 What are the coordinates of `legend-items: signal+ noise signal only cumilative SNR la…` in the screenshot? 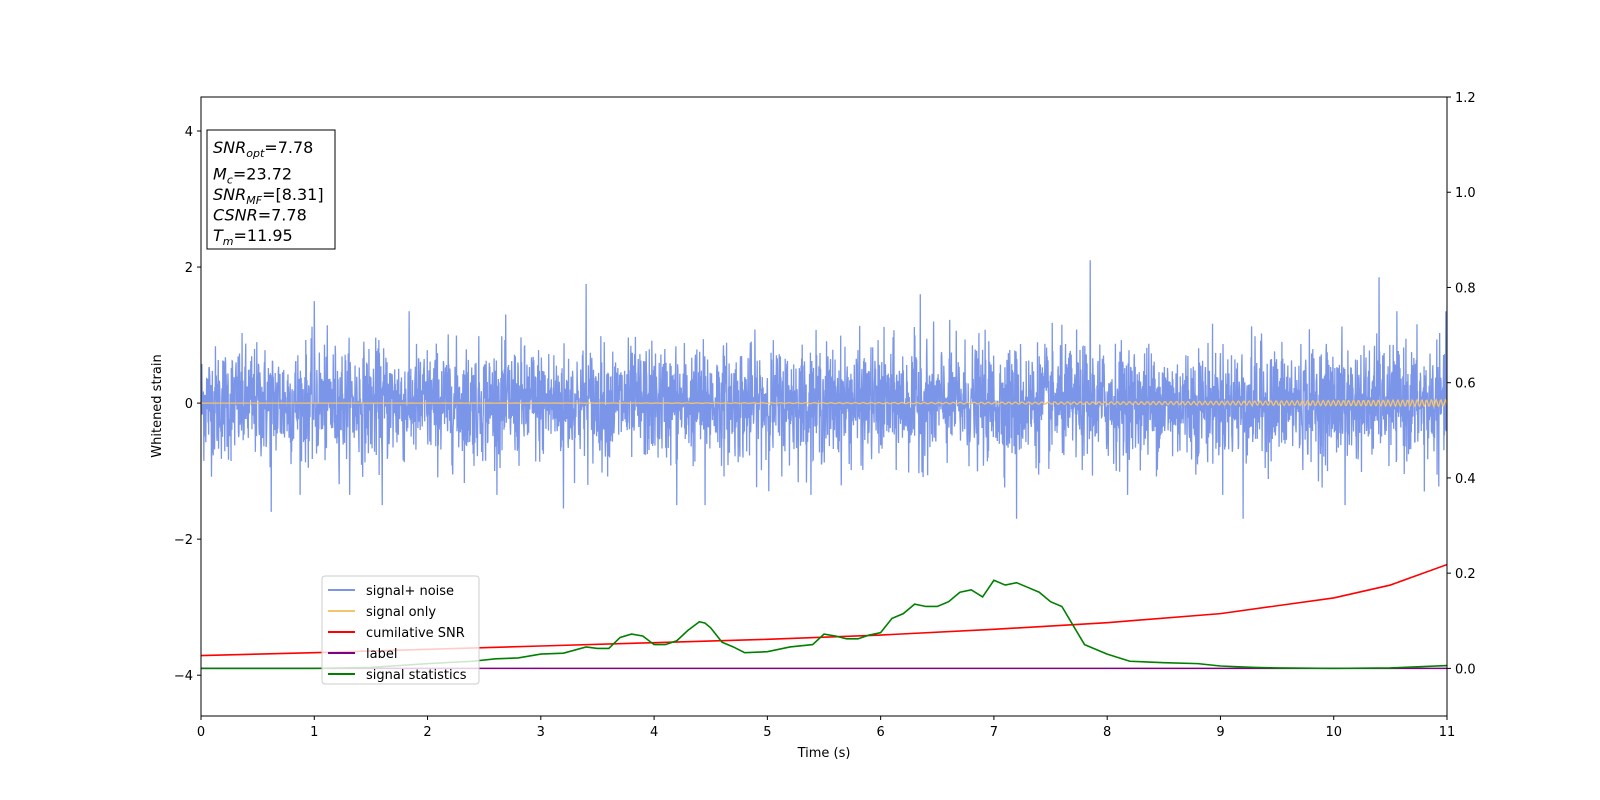 It's located at (397, 633).